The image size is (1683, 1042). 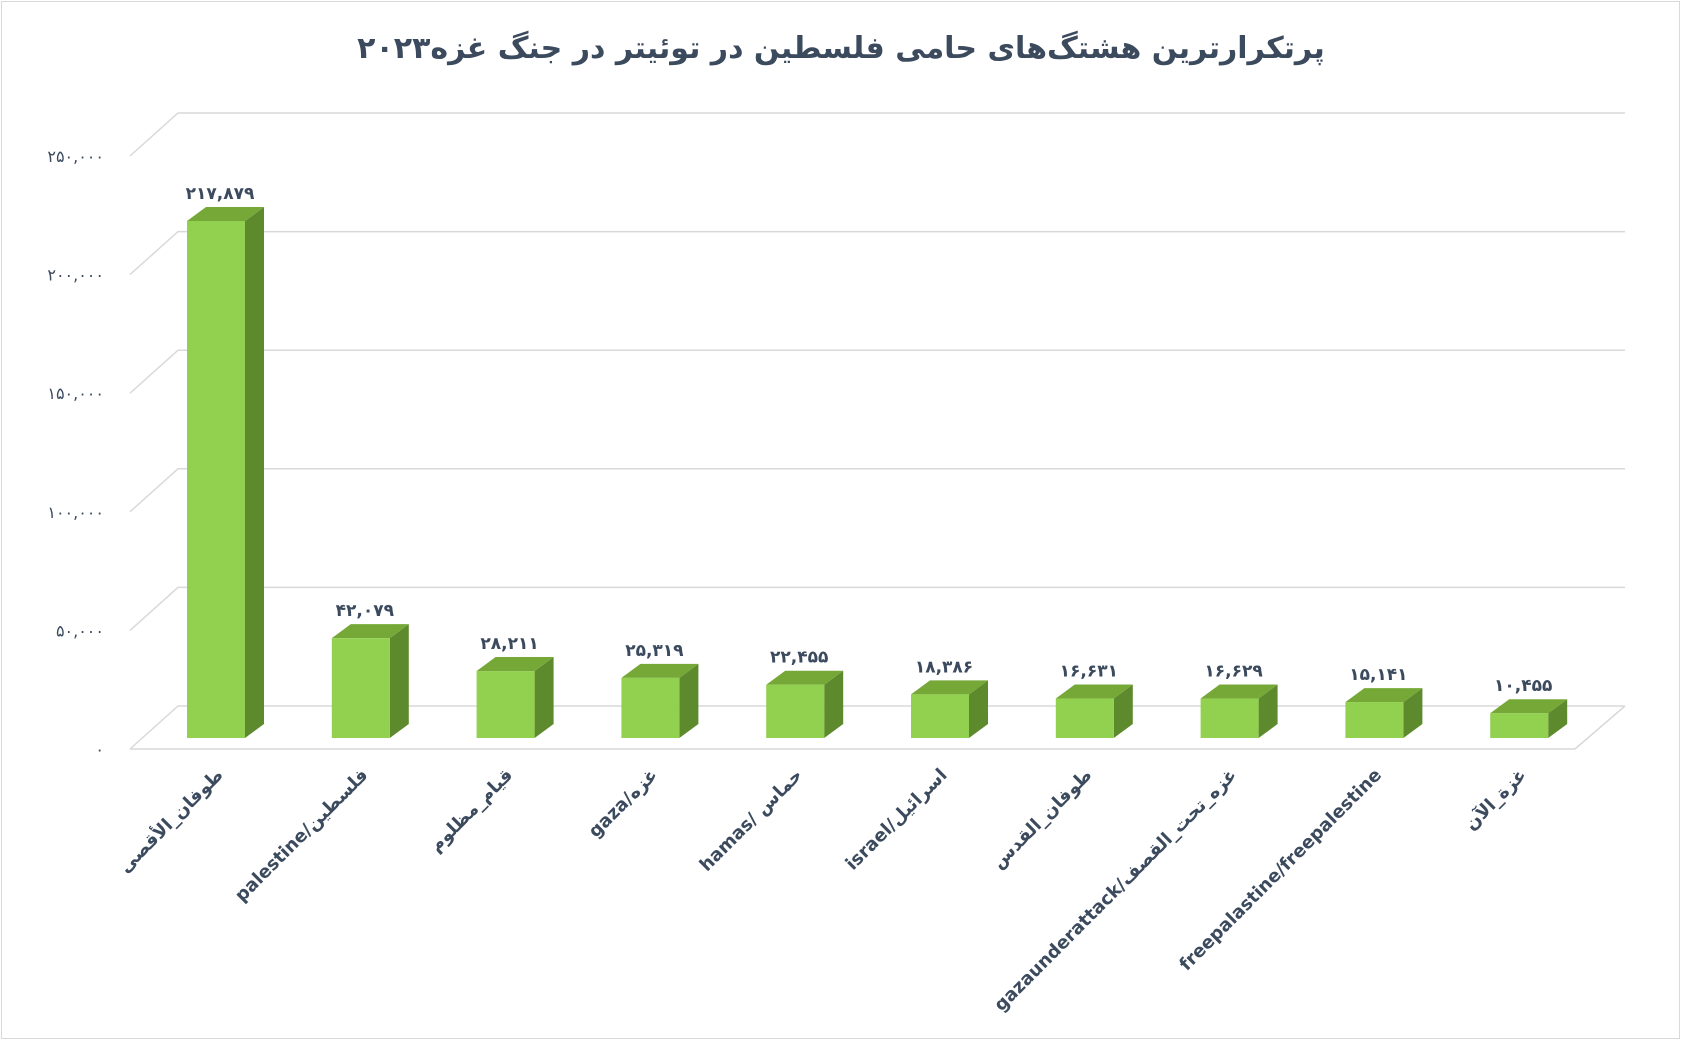 What do you see at coordinates (75, 512) in the screenshot?
I see `y-tick-label: ۱۰۰,۰۰۰` at bounding box center [75, 512].